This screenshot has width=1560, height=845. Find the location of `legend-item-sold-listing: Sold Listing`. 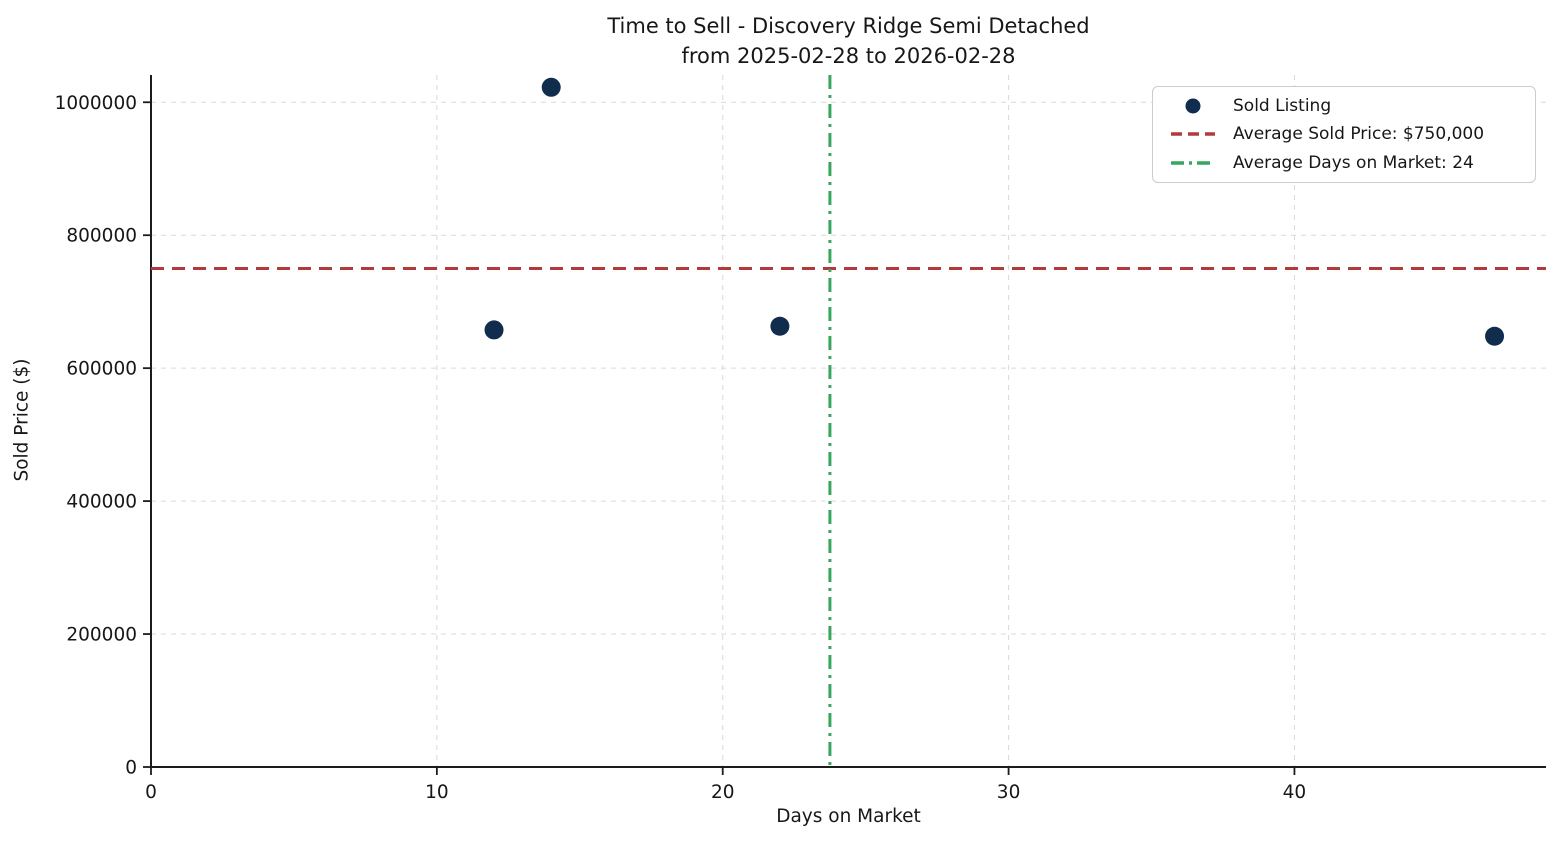

legend-item-sold-listing: Sold Listing is located at coordinates (1344, 106).